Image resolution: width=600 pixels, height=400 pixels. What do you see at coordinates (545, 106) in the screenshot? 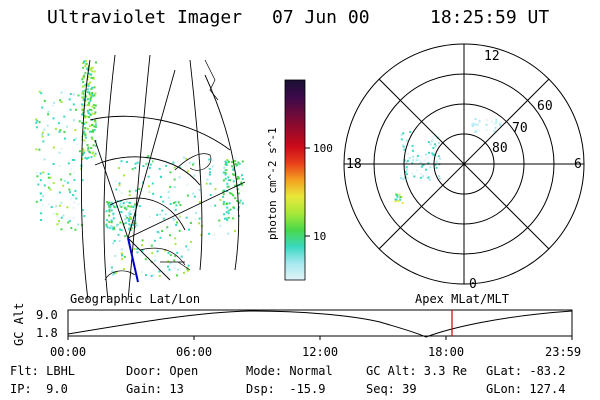
I see `mlat-label-60: 60` at bounding box center [545, 106].